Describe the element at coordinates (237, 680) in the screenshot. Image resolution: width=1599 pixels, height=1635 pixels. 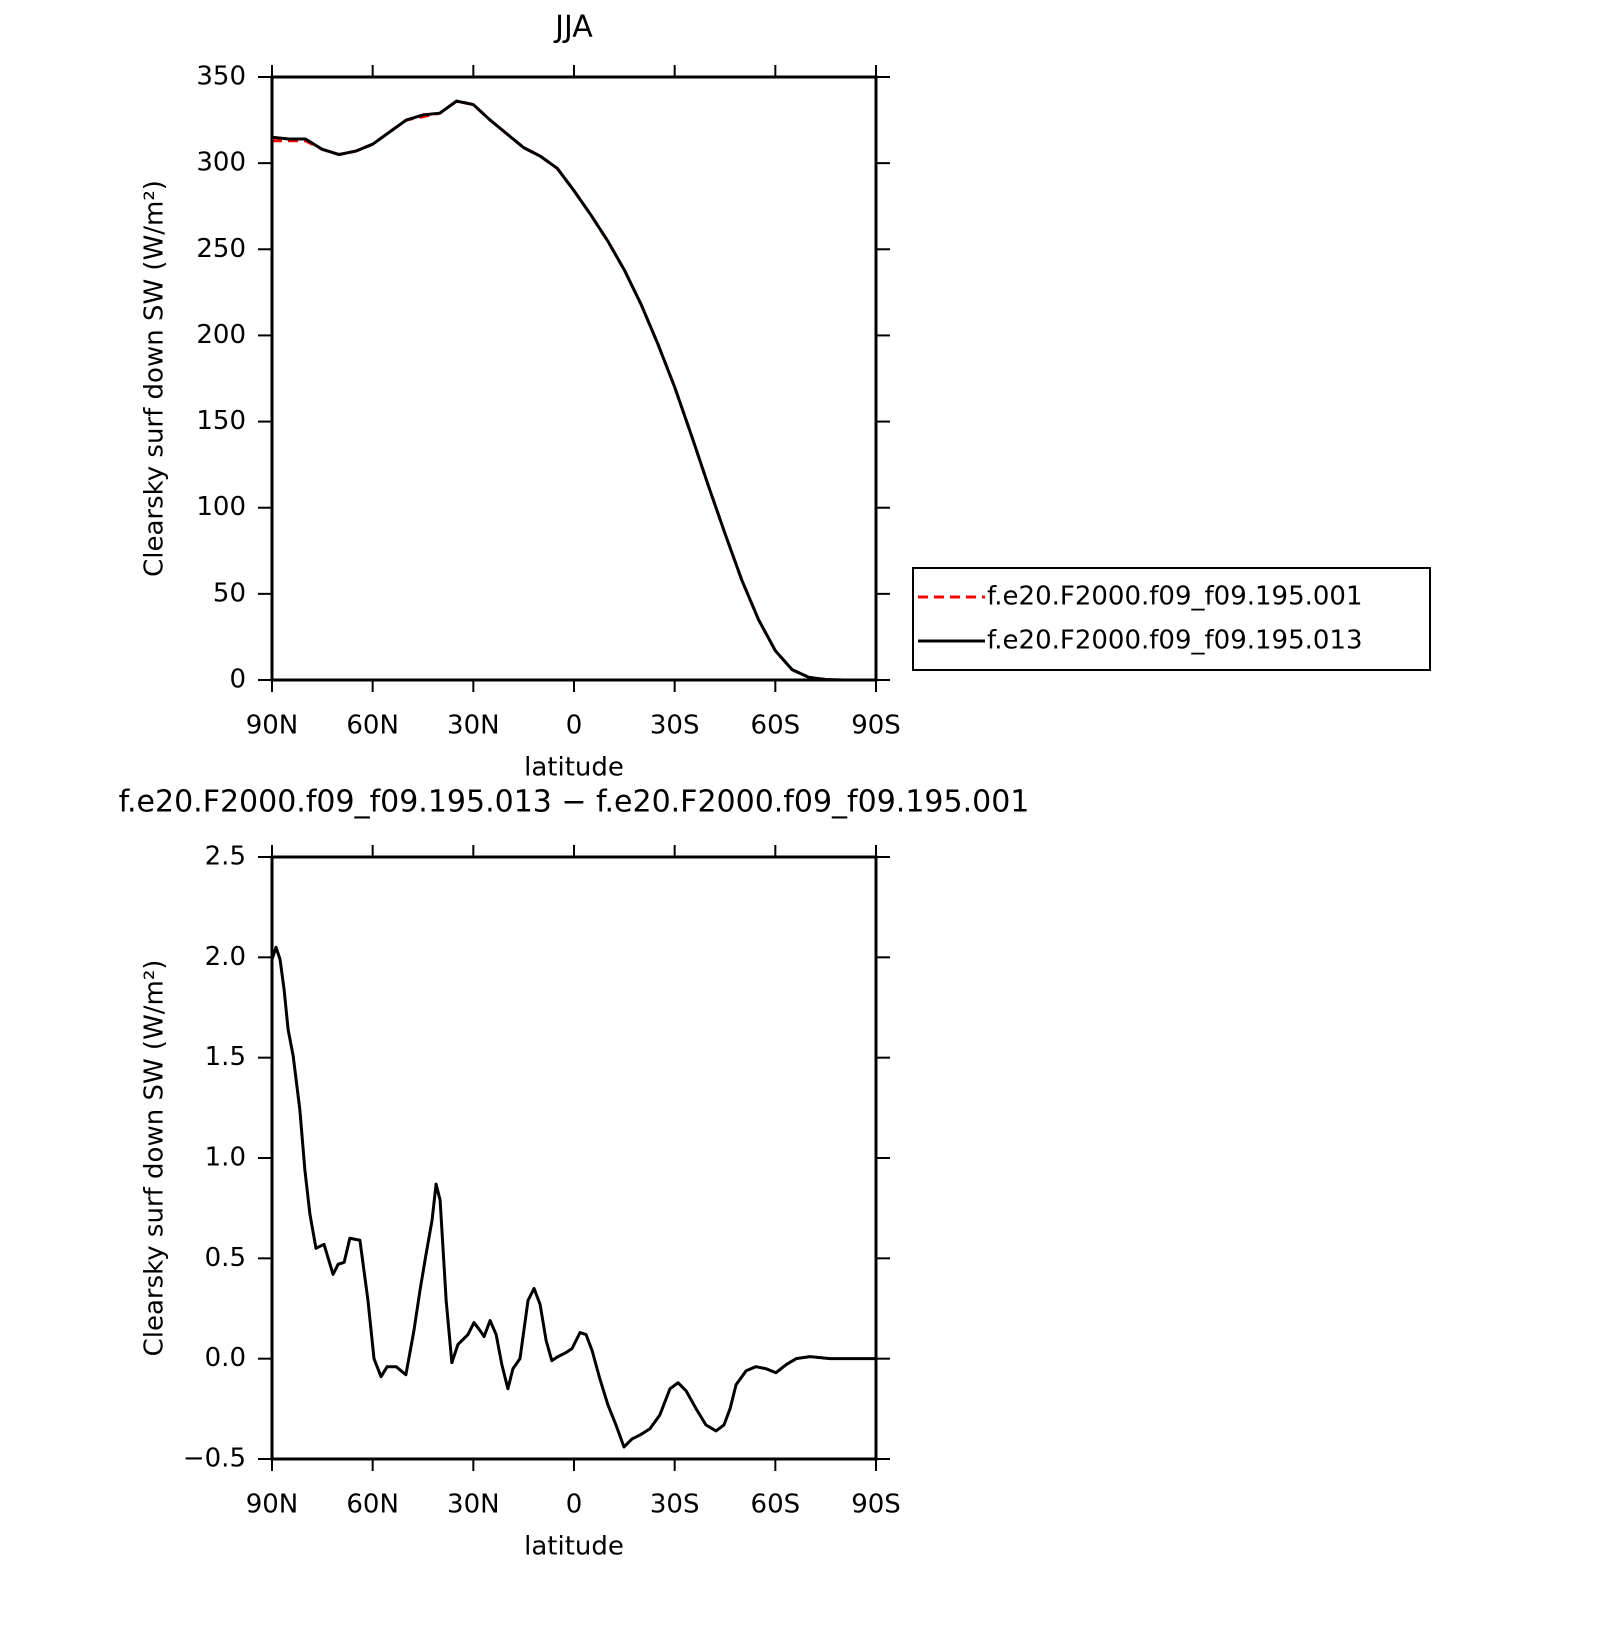
I see `y-tick-label: 0` at that location.